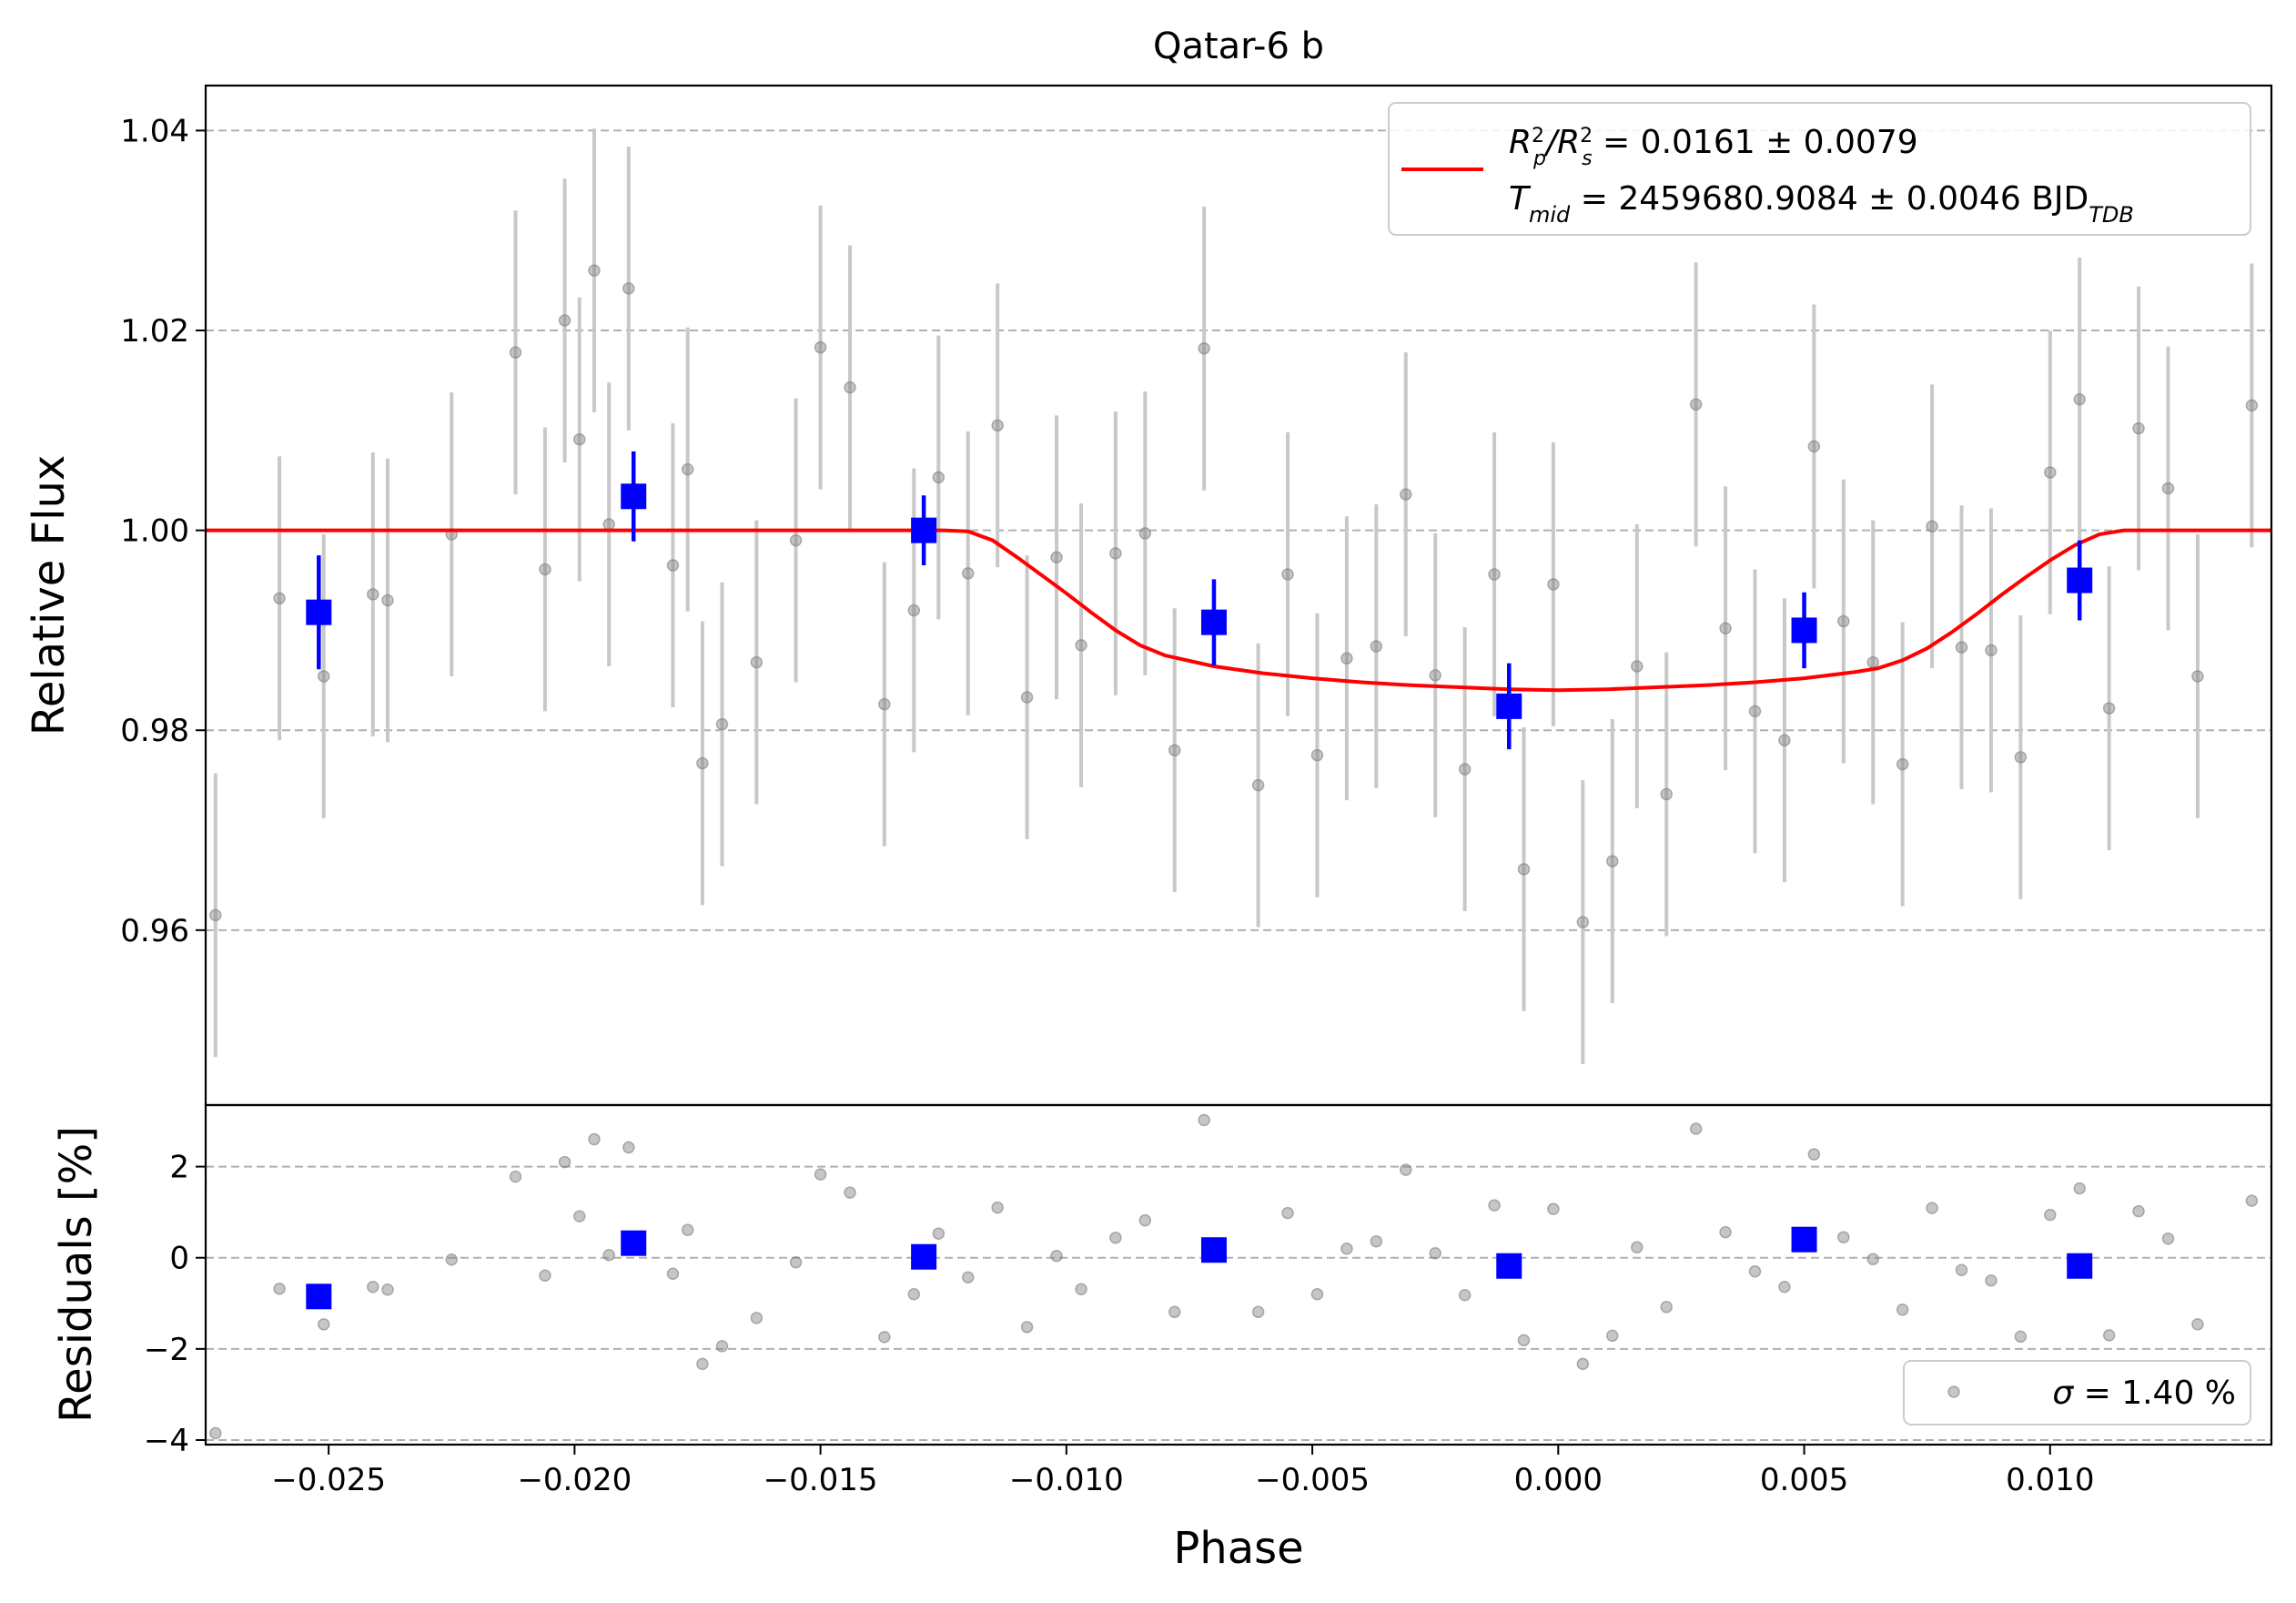  Describe the element at coordinates (1586, 136) in the screenshot. I see `legend-star-exponent: 2` at that location.